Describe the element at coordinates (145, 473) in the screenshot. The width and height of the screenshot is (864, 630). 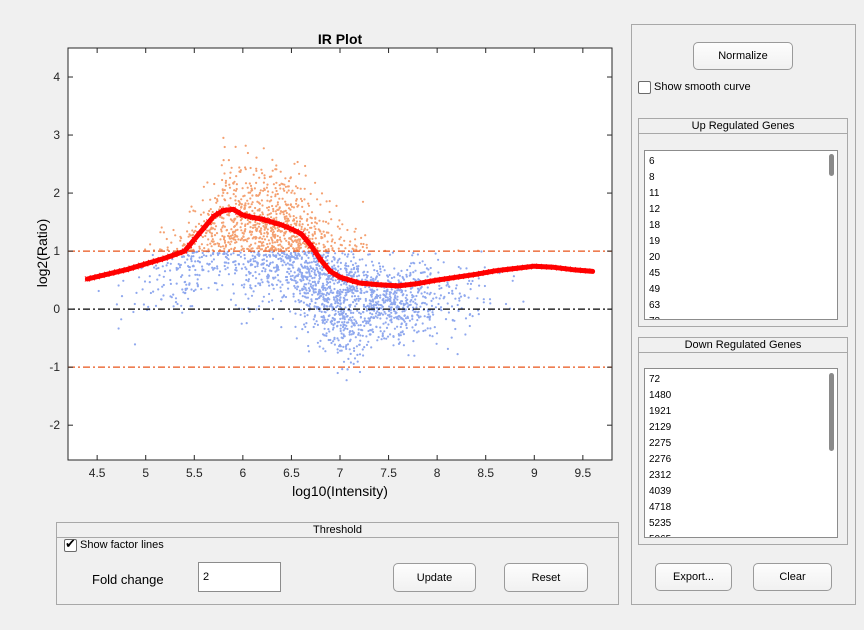
I see `x-tick-label: 5` at that location.